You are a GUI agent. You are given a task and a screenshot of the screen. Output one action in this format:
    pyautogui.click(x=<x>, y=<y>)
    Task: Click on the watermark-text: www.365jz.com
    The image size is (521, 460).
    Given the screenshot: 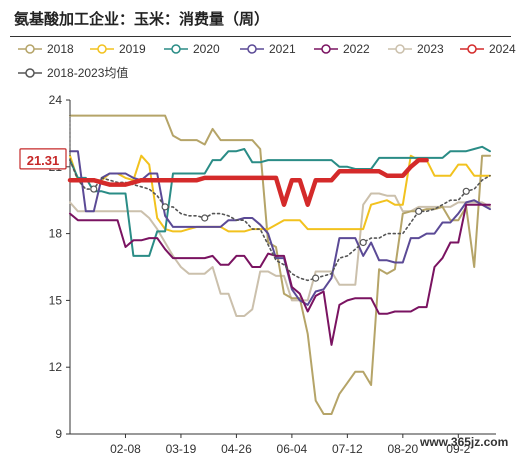 What is the action you would take?
    pyautogui.click(x=464, y=442)
    